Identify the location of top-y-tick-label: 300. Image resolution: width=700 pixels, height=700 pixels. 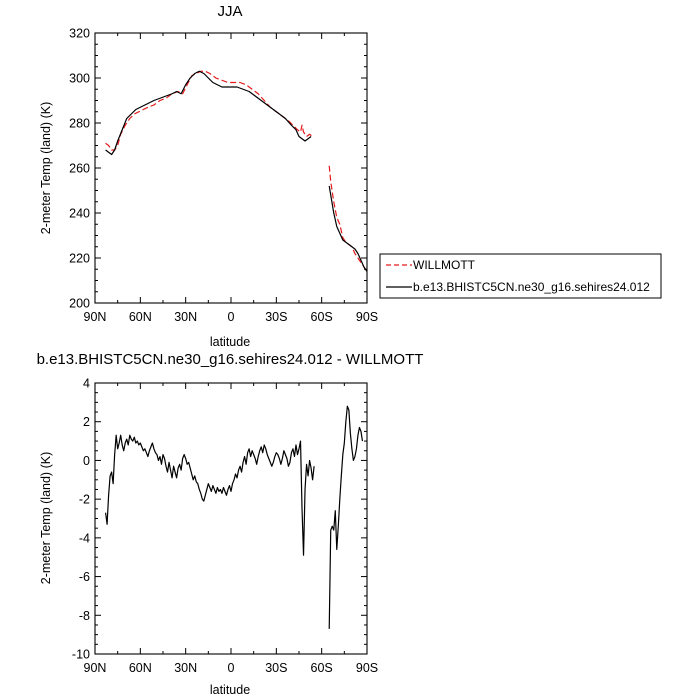
(79, 79).